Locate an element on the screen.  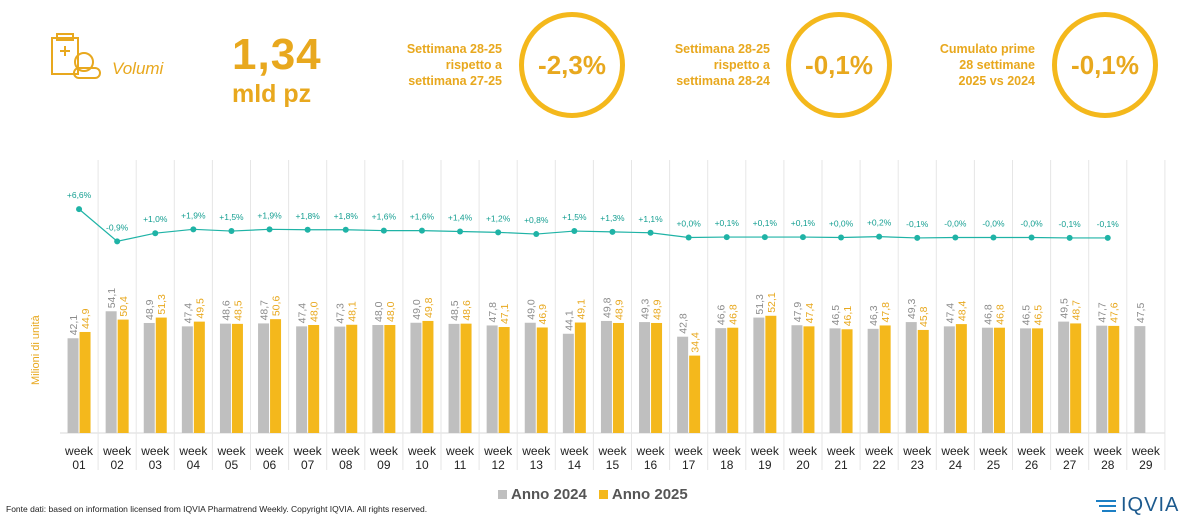
data-label-2024: 49,0 is located at coordinates (531, 309).